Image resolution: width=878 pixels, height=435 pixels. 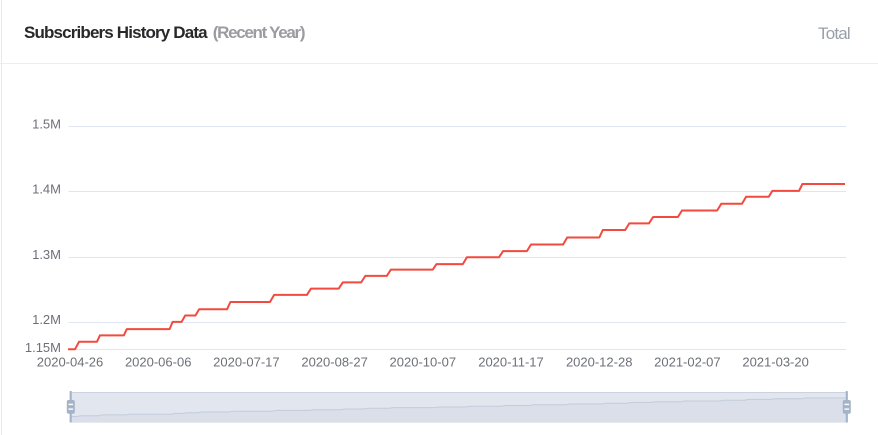 What do you see at coordinates (46, 188) in the screenshot?
I see `svg-text: 1.4M` at bounding box center [46, 188].